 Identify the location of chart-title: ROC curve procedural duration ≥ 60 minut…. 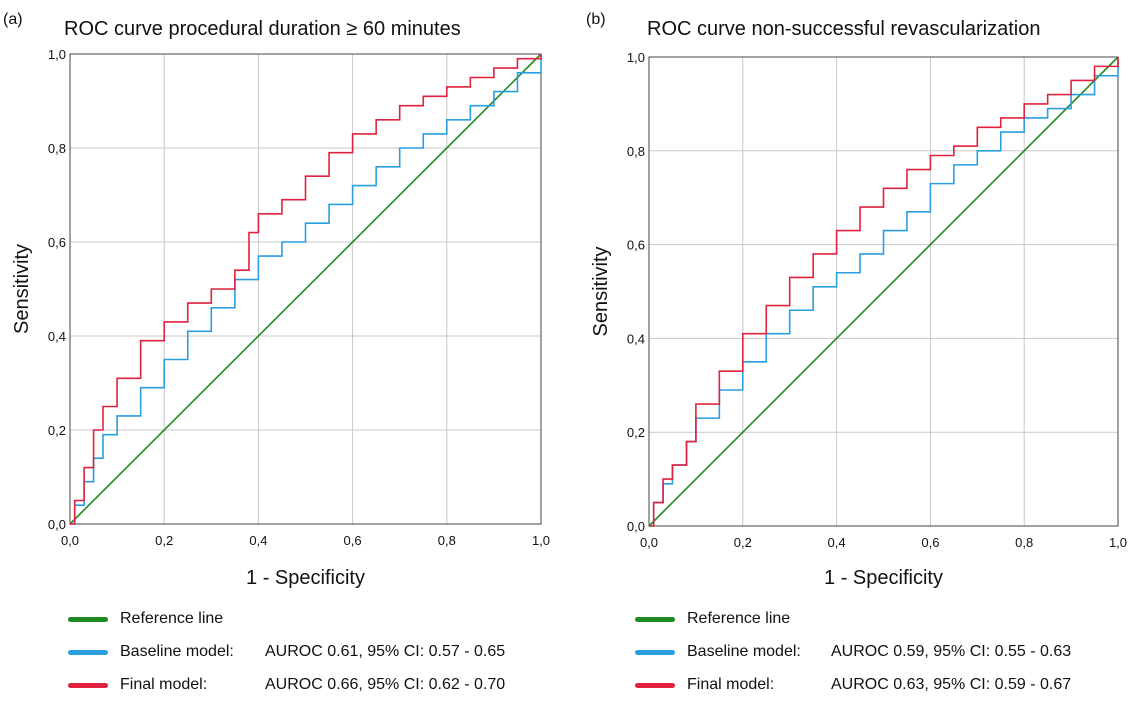
(262, 29).